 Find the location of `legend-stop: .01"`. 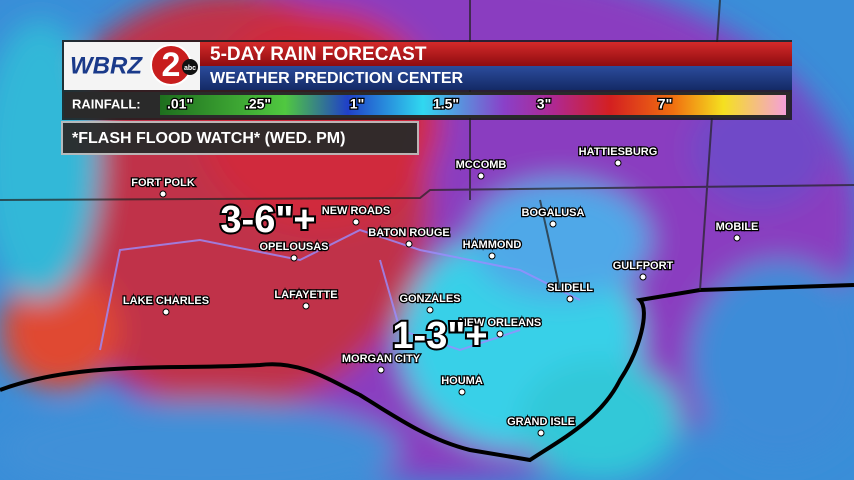

legend-stop: .01" is located at coordinates (180, 104).